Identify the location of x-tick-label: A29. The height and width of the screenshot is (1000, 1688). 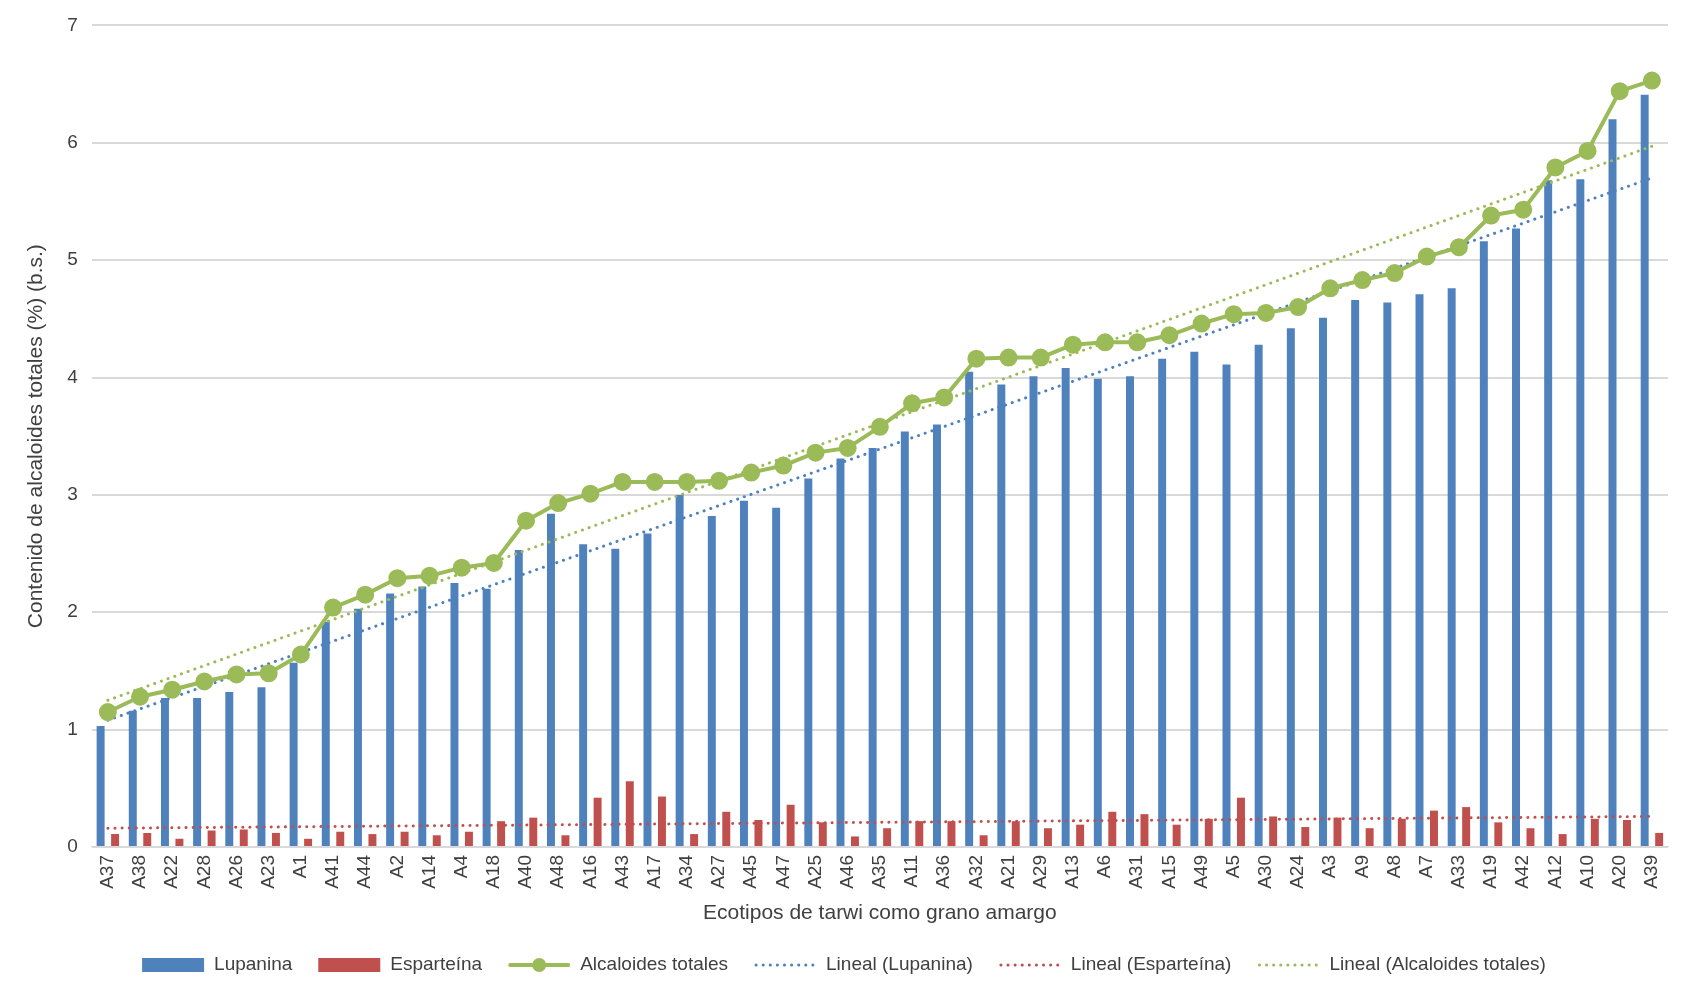
(1039, 871).